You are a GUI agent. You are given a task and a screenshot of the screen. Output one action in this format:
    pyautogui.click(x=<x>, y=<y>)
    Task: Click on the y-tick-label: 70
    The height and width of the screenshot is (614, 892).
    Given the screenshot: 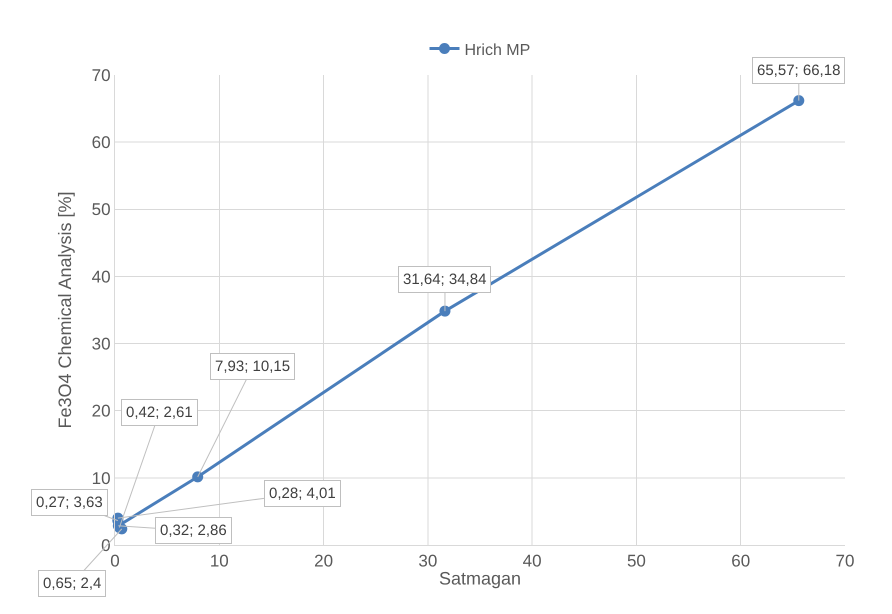 What is the action you would take?
    pyautogui.click(x=101, y=75)
    